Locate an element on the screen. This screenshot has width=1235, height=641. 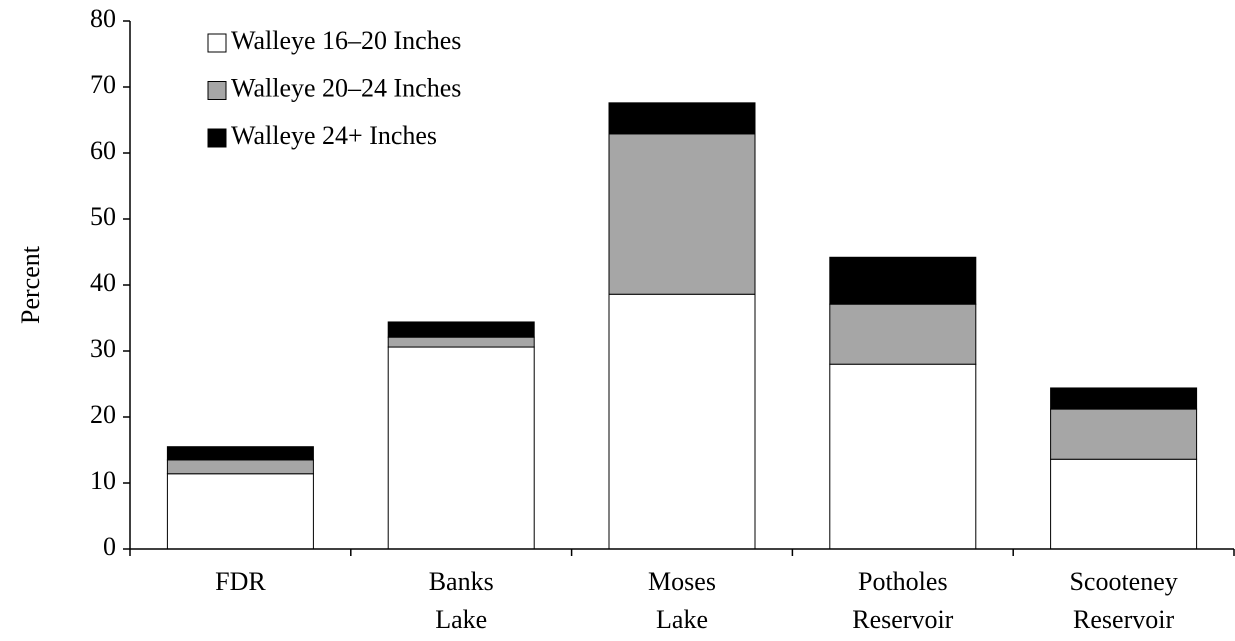
y-tick-label: 80 is located at coordinates (103, 18).